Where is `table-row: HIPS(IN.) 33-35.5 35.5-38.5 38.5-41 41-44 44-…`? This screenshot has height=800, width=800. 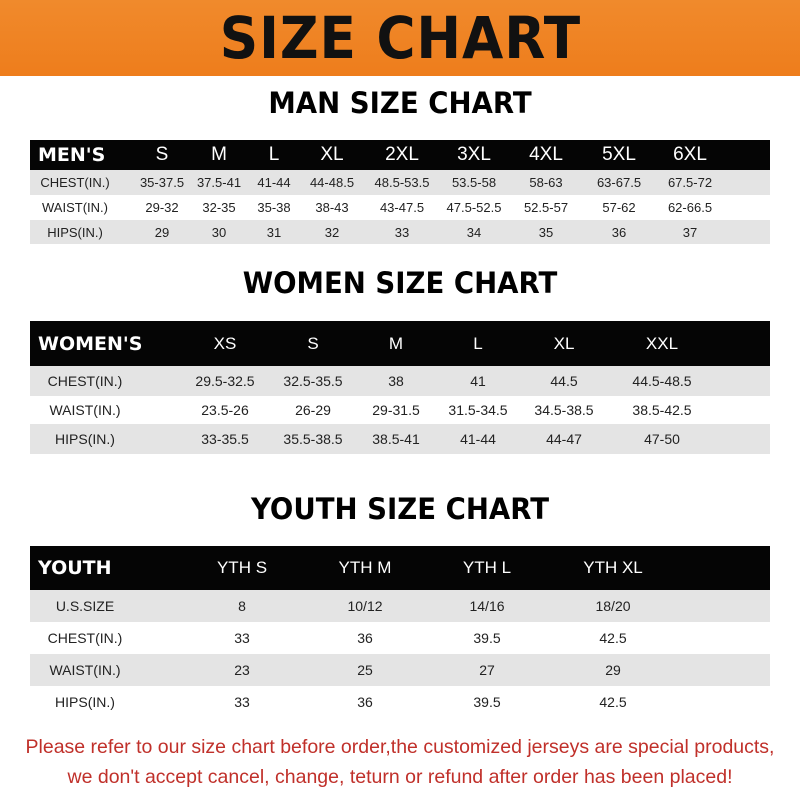 table-row: HIPS(IN.) 33-35.5 35.5-38.5 38.5-41 41-44 44-… is located at coordinates (400, 439).